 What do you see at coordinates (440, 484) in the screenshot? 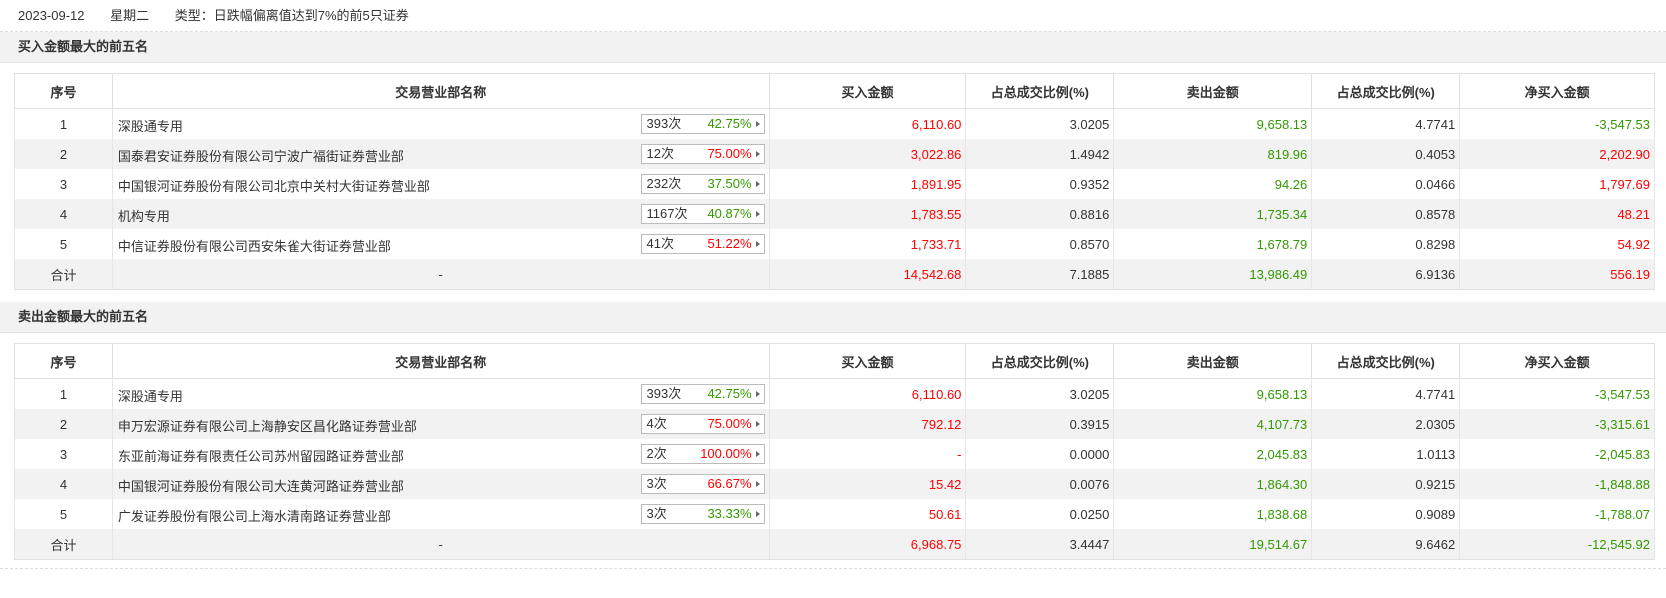
I see `dept-name-cell: 中国银河证券股份有限公司大连黄河路证券营业部 3次 66.67%` at bounding box center [440, 484].